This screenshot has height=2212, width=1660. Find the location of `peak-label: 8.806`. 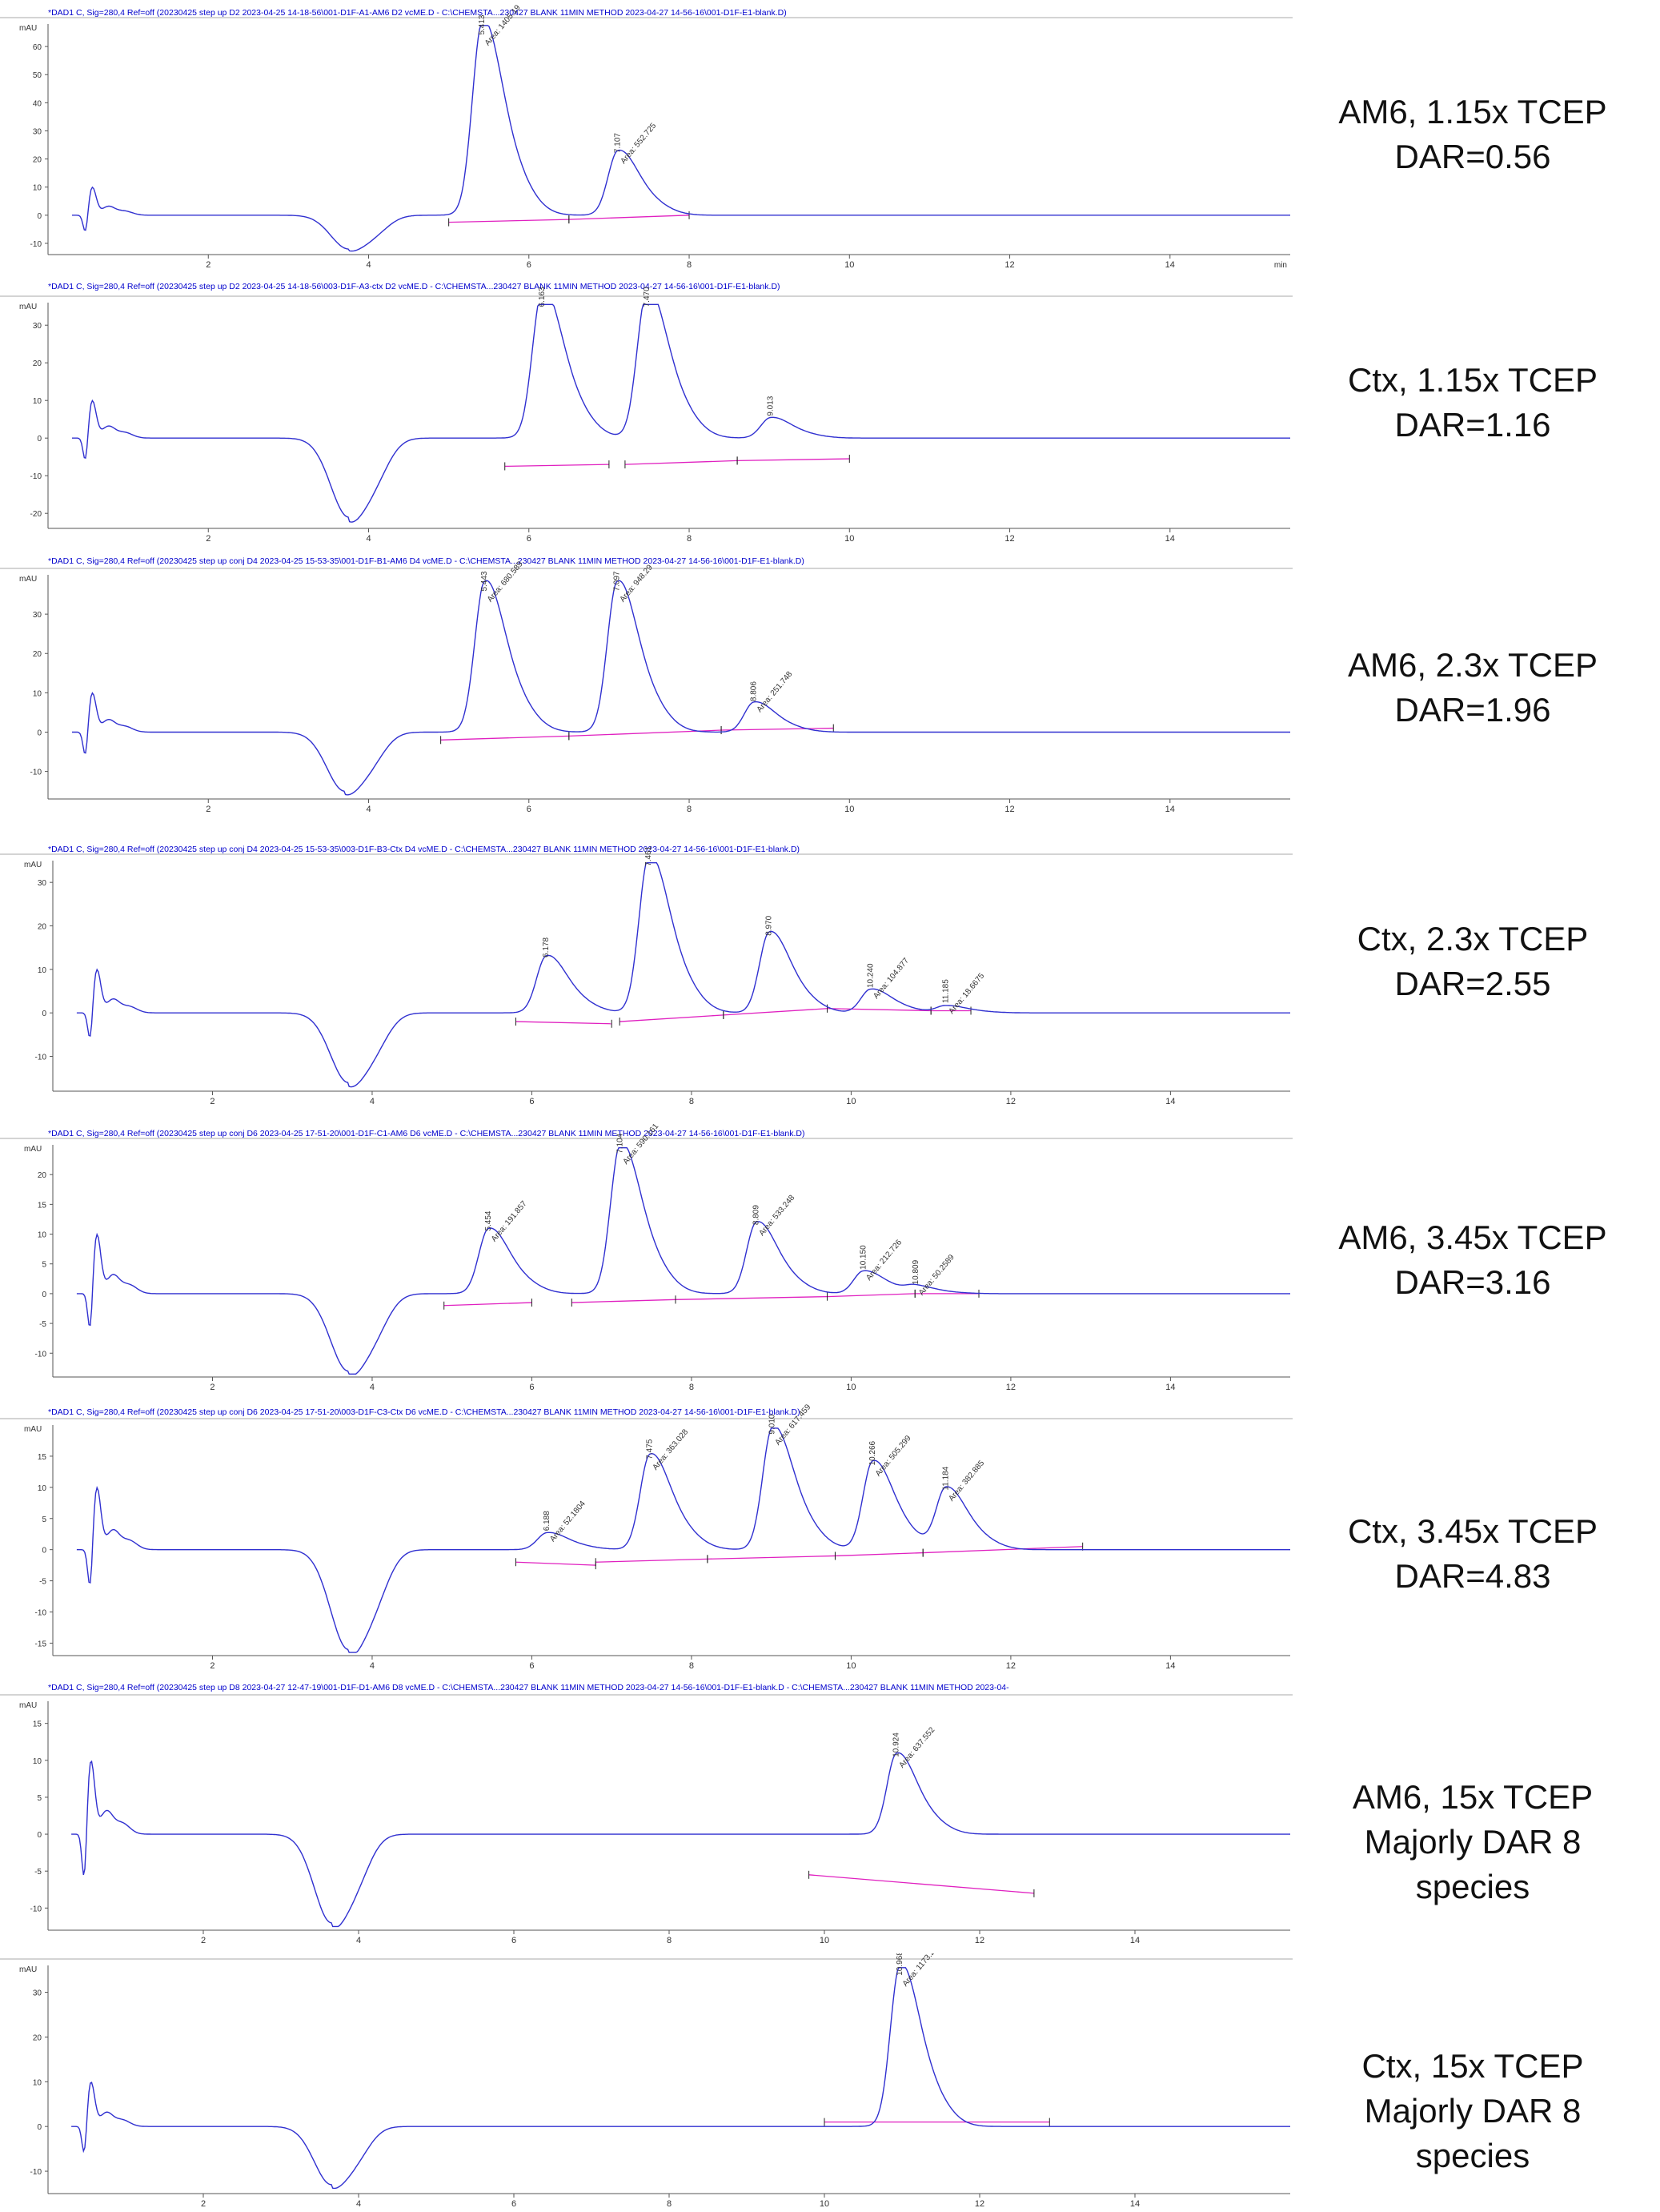

peak-label: 8.806 is located at coordinates (754, 691).